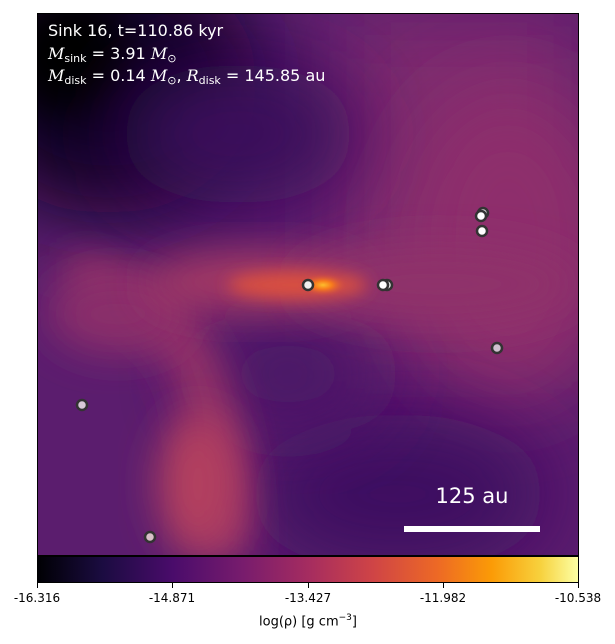 Image resolution: width=615 pixels, height=644 pixels. Describe the element at coordinates (472, 496) in the screenshot. I see `scale-bar-label: 125 au` at that location.